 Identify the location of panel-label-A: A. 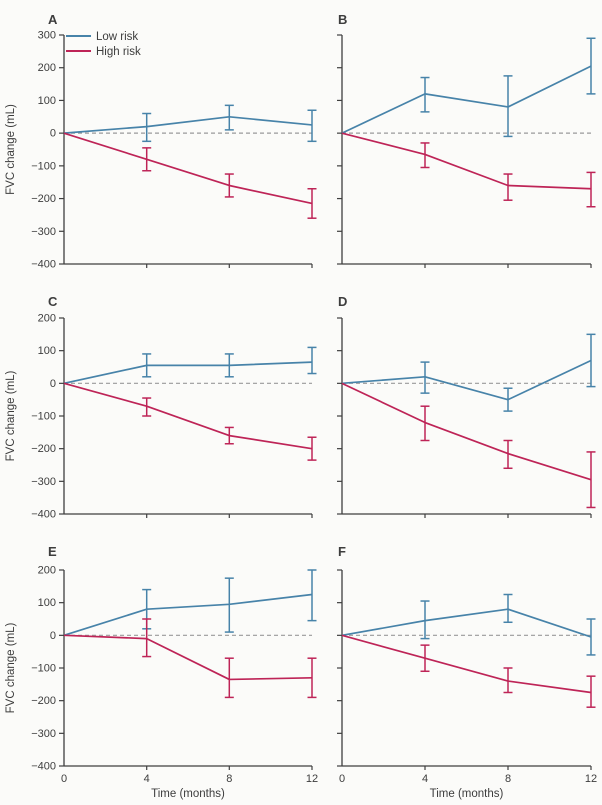
(53, 19).